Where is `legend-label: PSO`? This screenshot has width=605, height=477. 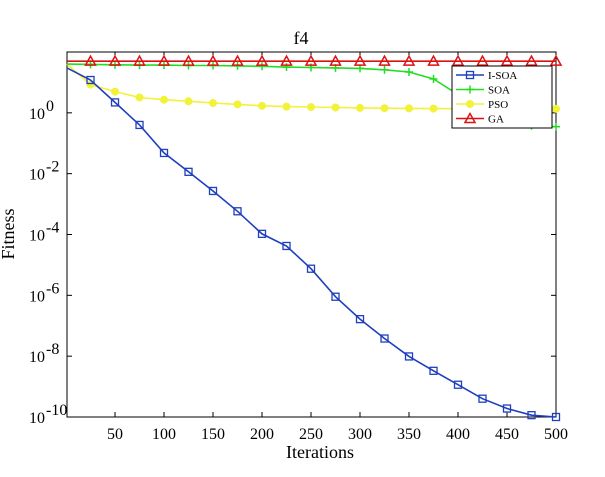
legend-label: PSO is located at coordinates (498, 105).